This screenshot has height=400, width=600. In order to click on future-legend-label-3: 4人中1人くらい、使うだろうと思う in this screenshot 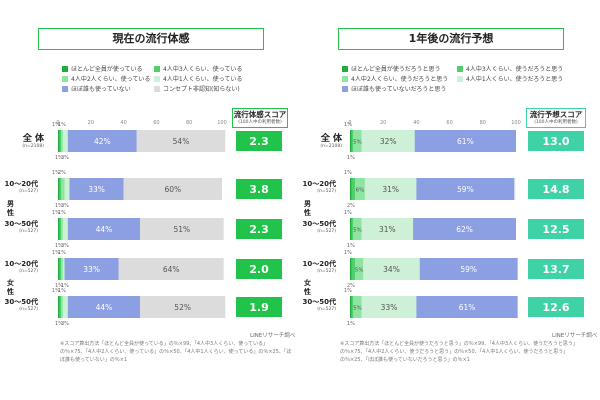, I will do `click(515, 79)`.